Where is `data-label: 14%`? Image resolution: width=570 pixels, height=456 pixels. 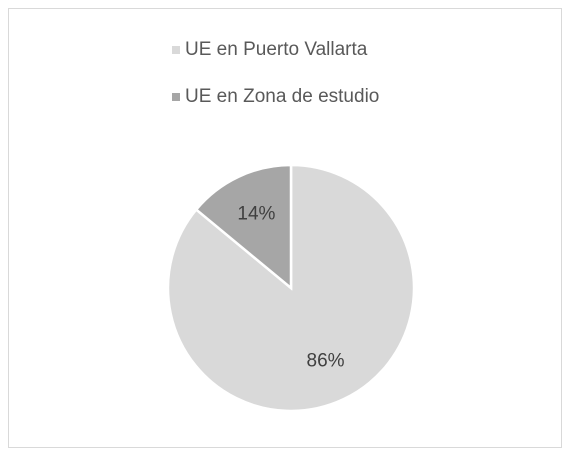
data-label: 14% is located at coordinates (256, 214).